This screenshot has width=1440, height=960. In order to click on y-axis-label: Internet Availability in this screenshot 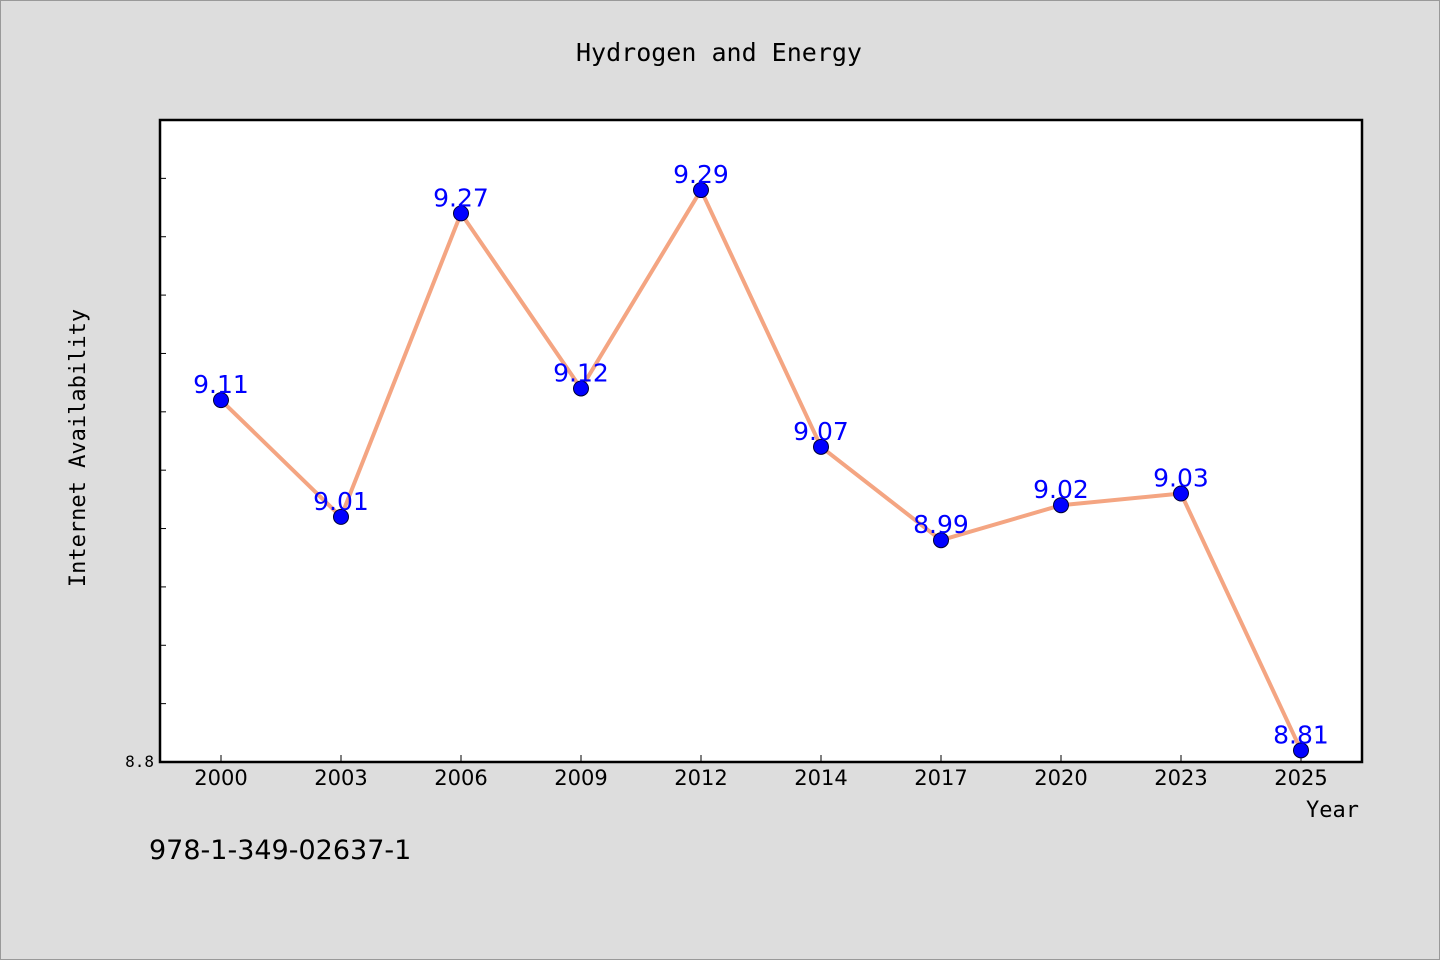, I will do `click(78, 448)`.